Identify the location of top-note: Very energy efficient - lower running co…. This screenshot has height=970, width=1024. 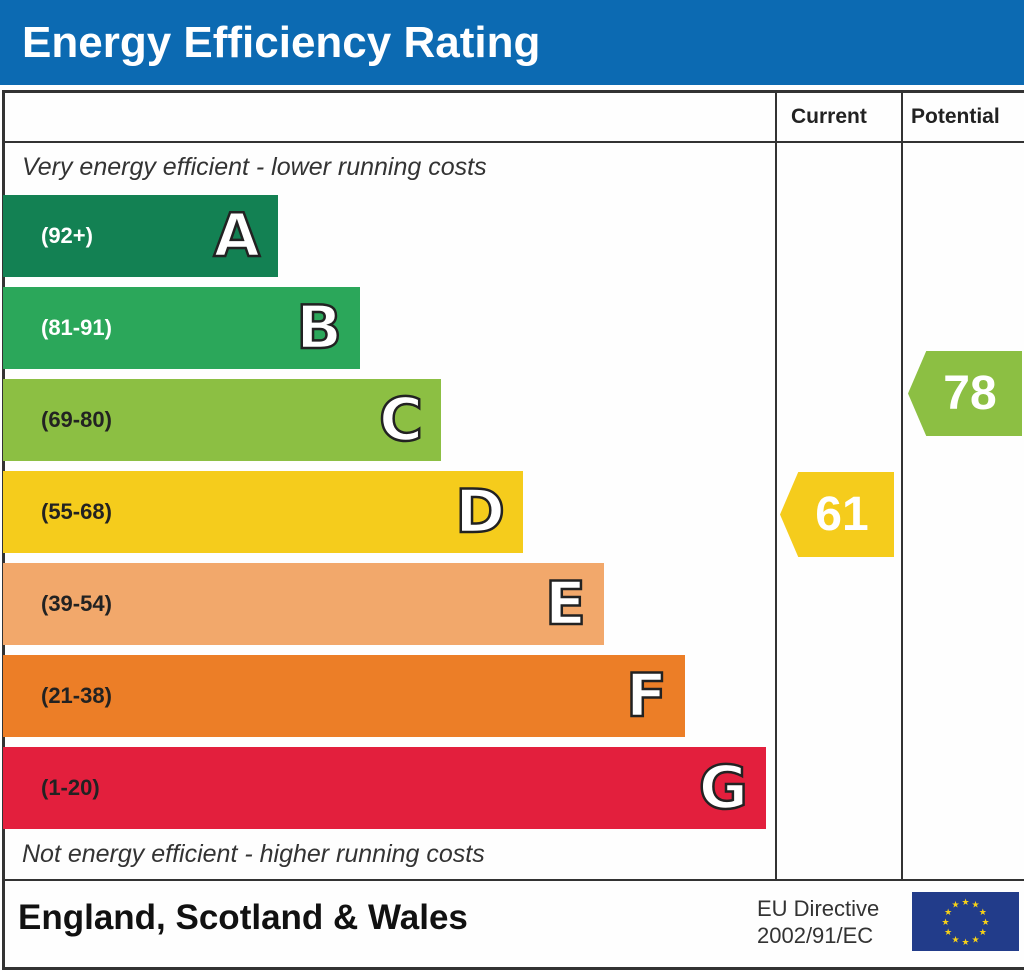
(254, 167).